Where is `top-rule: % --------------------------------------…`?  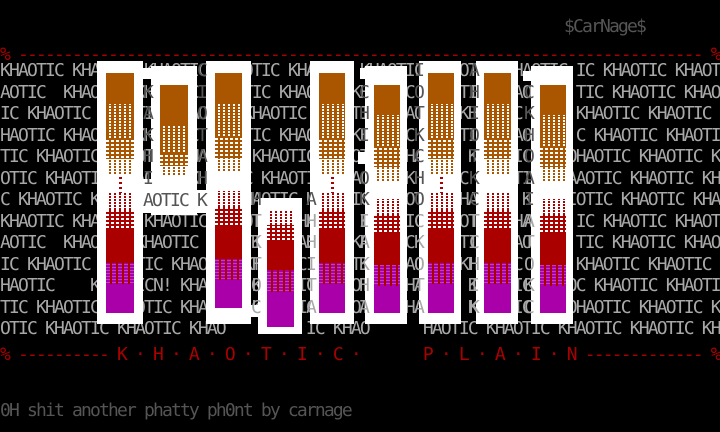
top-rule: % --------------------------------------… is located at coordinates (360, 54).